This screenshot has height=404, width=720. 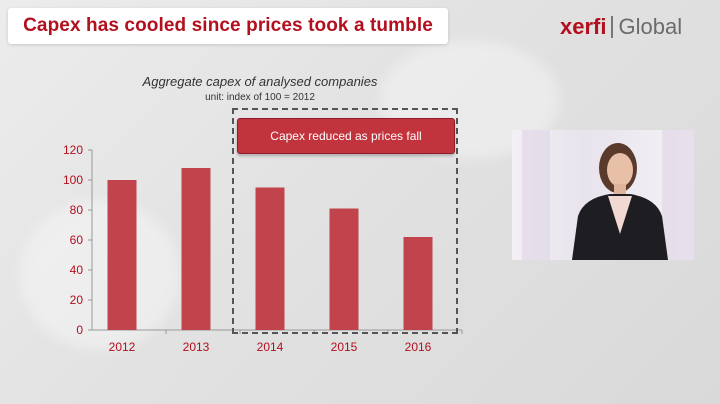 What do you see at coordinates (260, 97) in the screenshot?
I see `chart-subtitle: unit: index of 100 = 2012` at bounding box center [260, 97].